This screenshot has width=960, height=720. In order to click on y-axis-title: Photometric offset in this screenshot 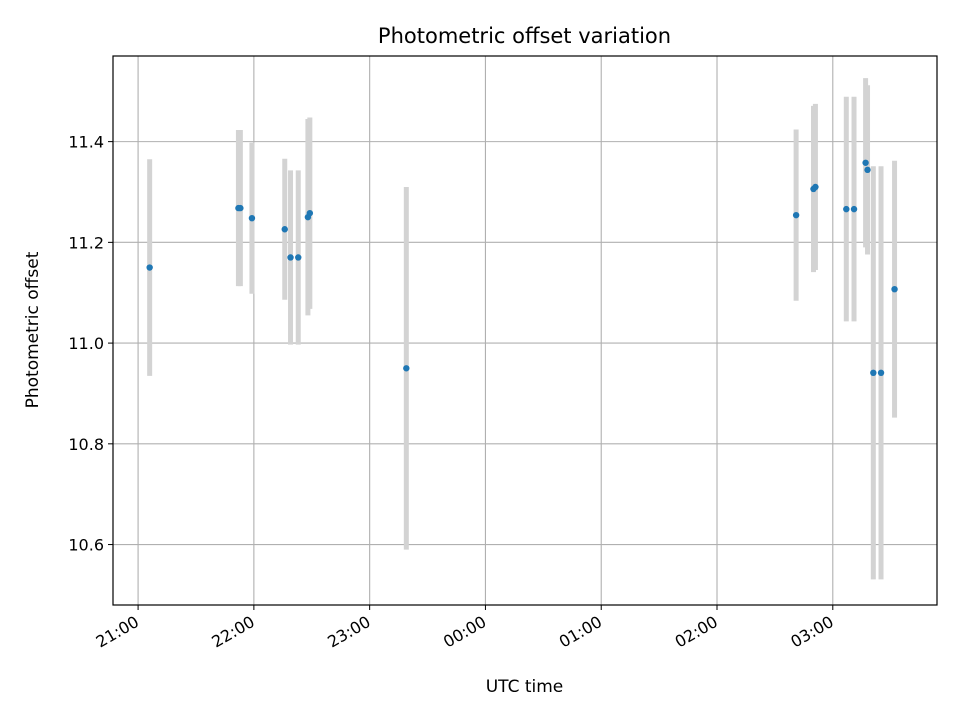, I will do `click(33, 329)`.